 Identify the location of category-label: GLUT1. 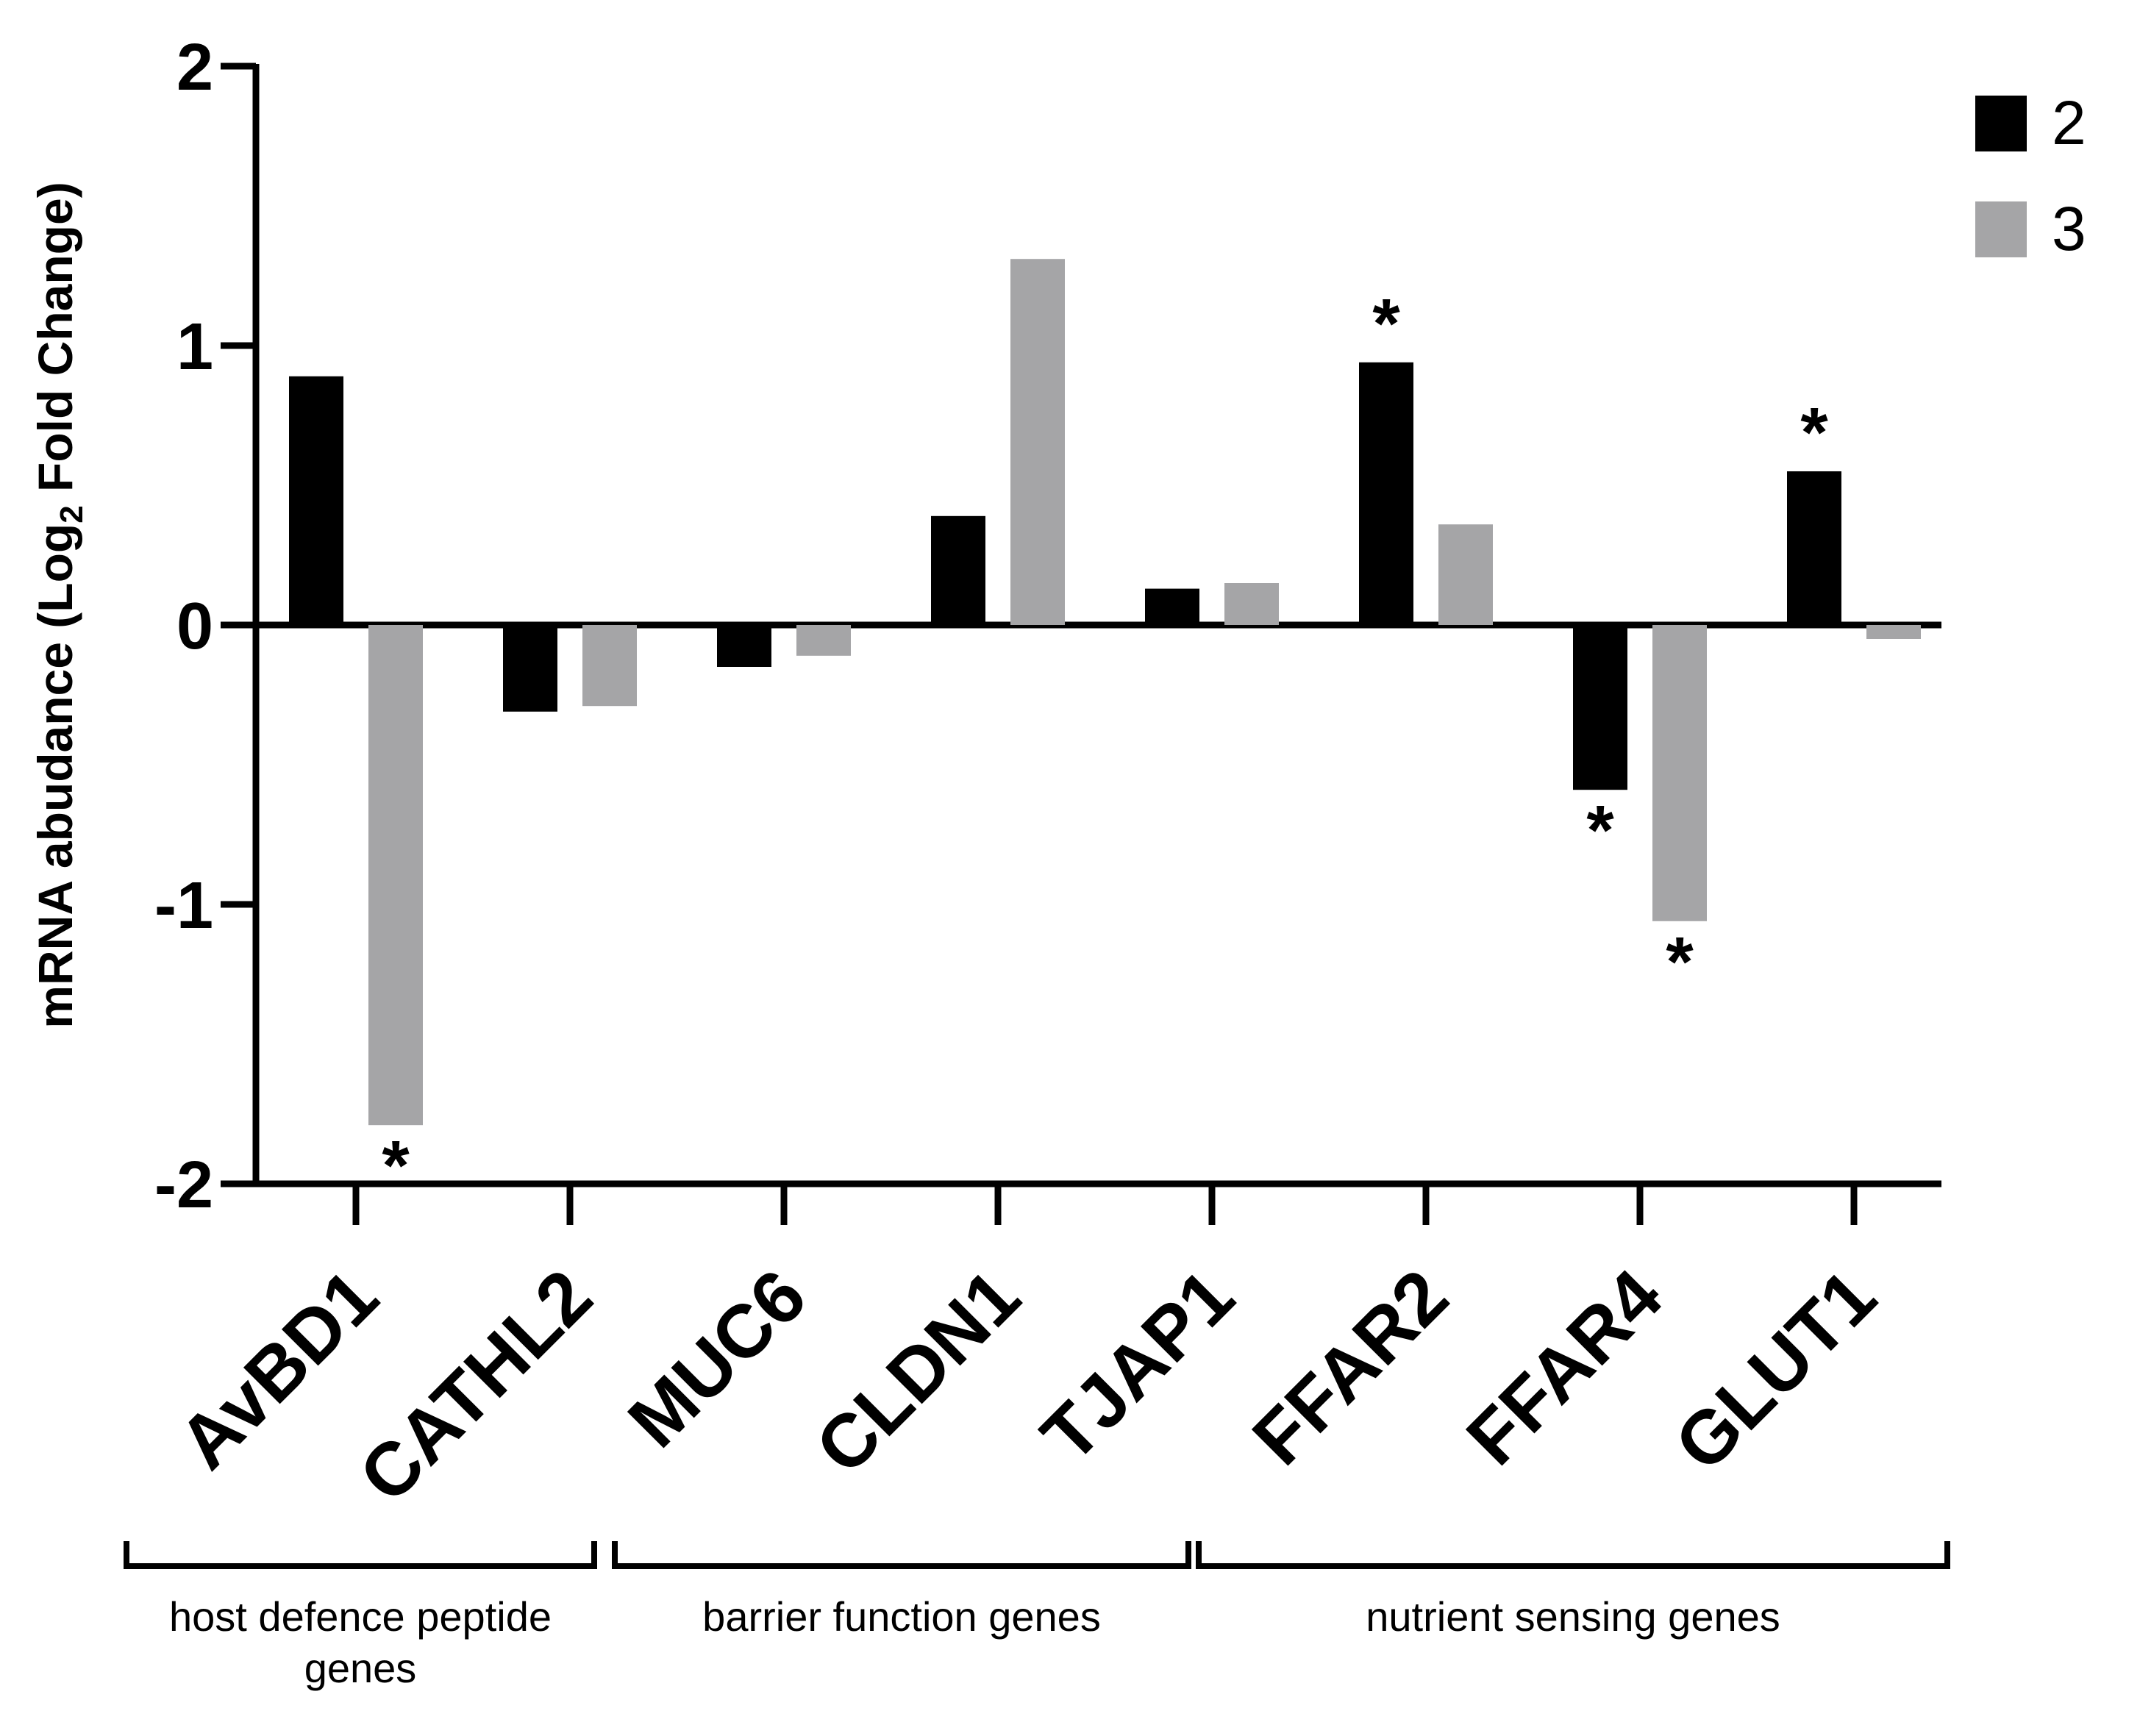
(1775, 1371).